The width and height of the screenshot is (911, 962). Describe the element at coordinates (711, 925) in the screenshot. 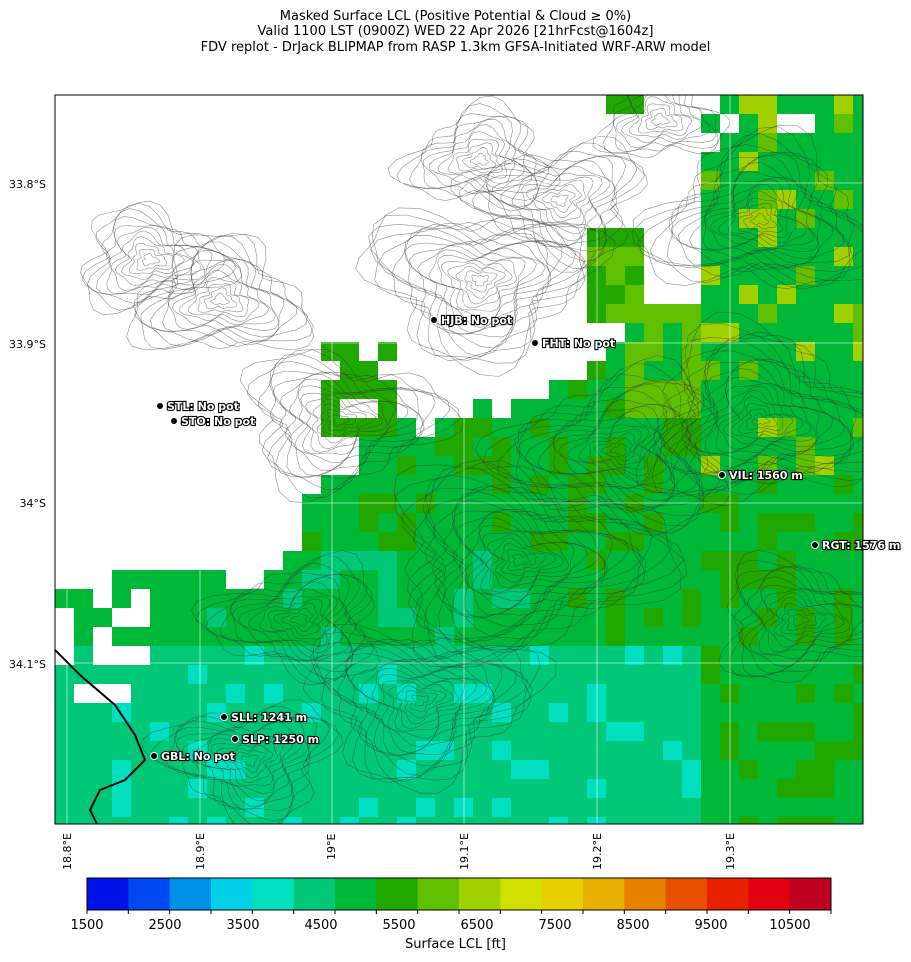

I see `colorbar-tick-9500: 9500` at that location.